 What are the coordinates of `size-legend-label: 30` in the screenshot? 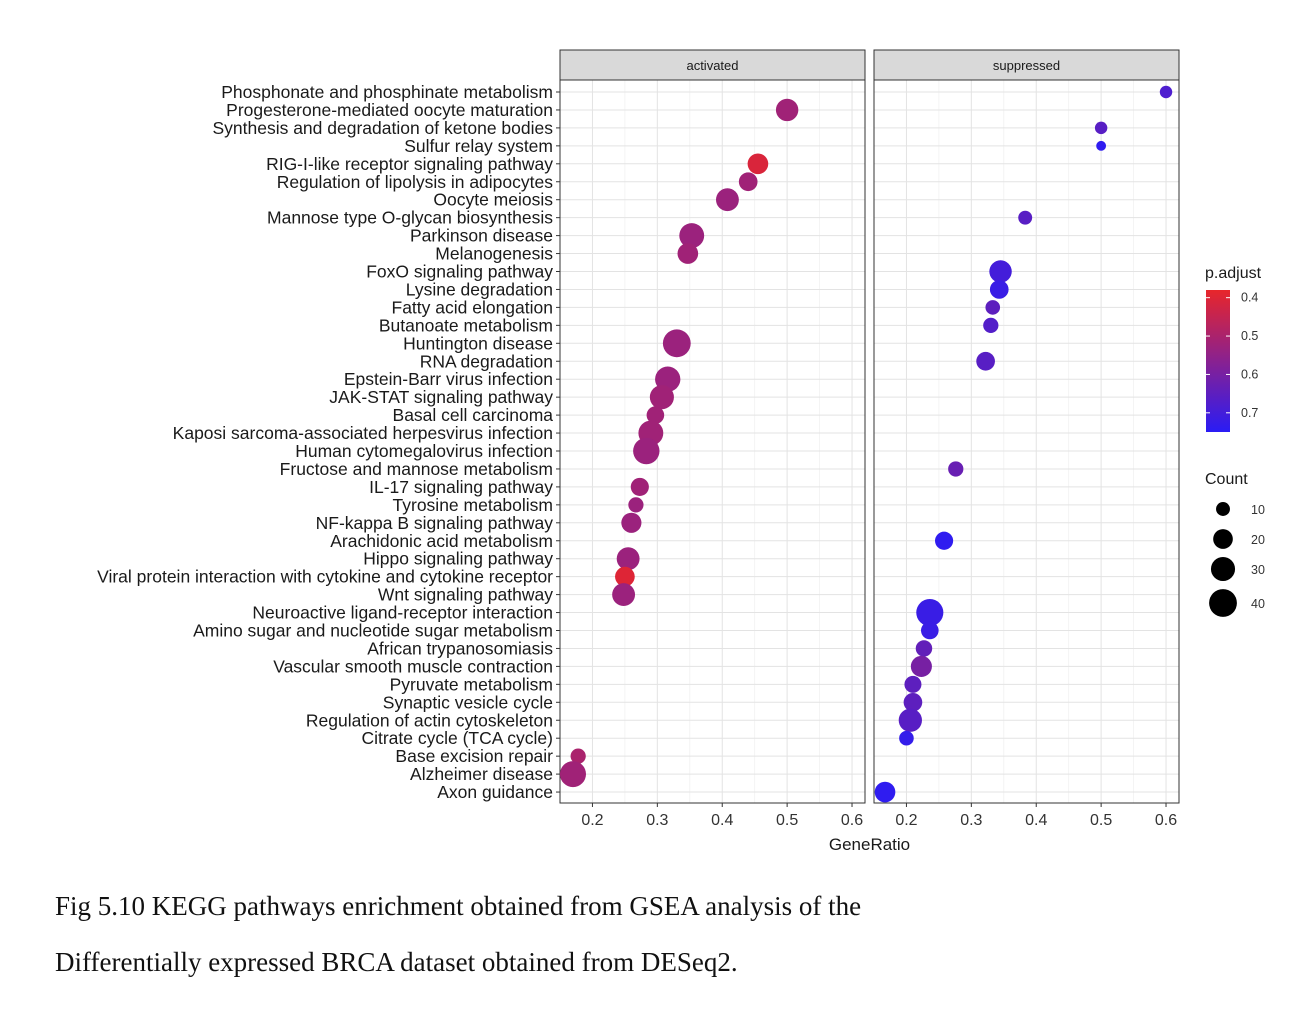 It's located at (1258, 570).